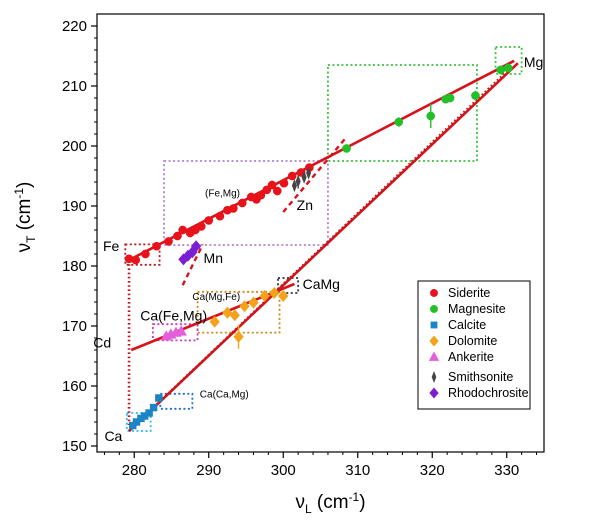 Image resolution: width=600 pixels, height=531 pixels. I want to click on x-tick-label-4: 320, so click(432, 470).